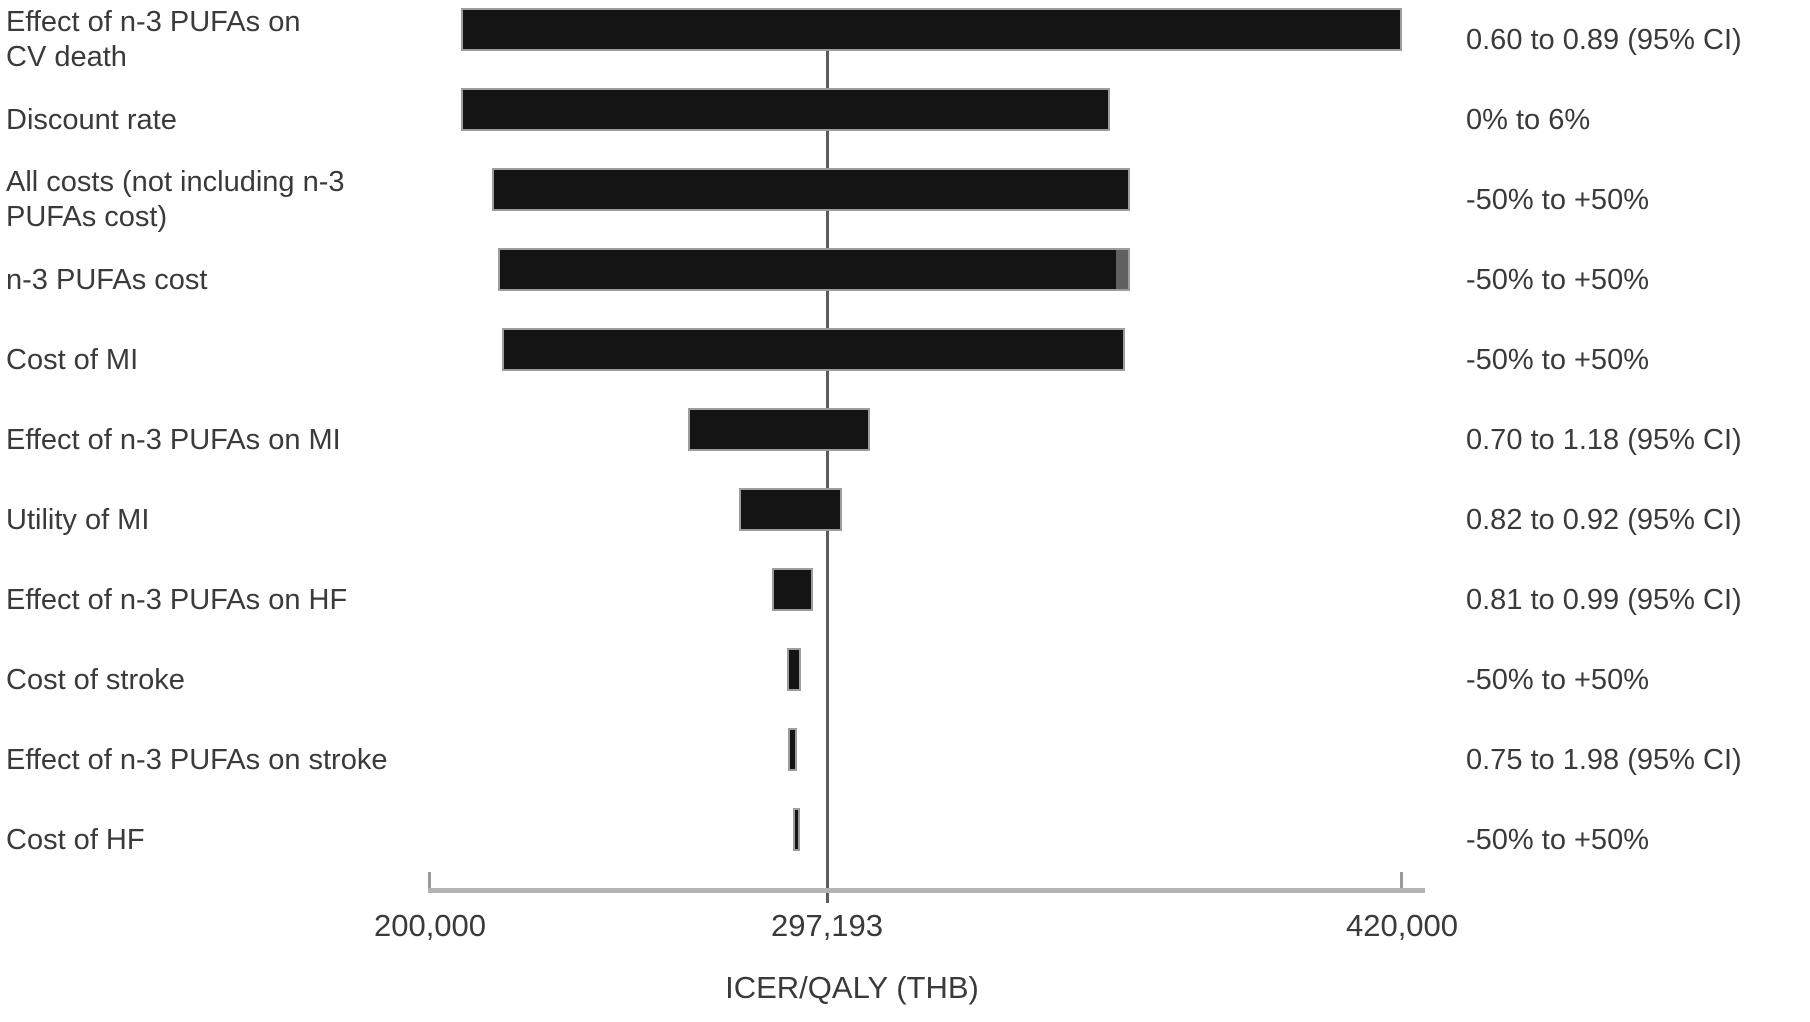  Describe the element at coordinates (1604, 39) in the screenshot. I see `range-annotation: 0.60 to 0.89 (95% CI)` at that location.